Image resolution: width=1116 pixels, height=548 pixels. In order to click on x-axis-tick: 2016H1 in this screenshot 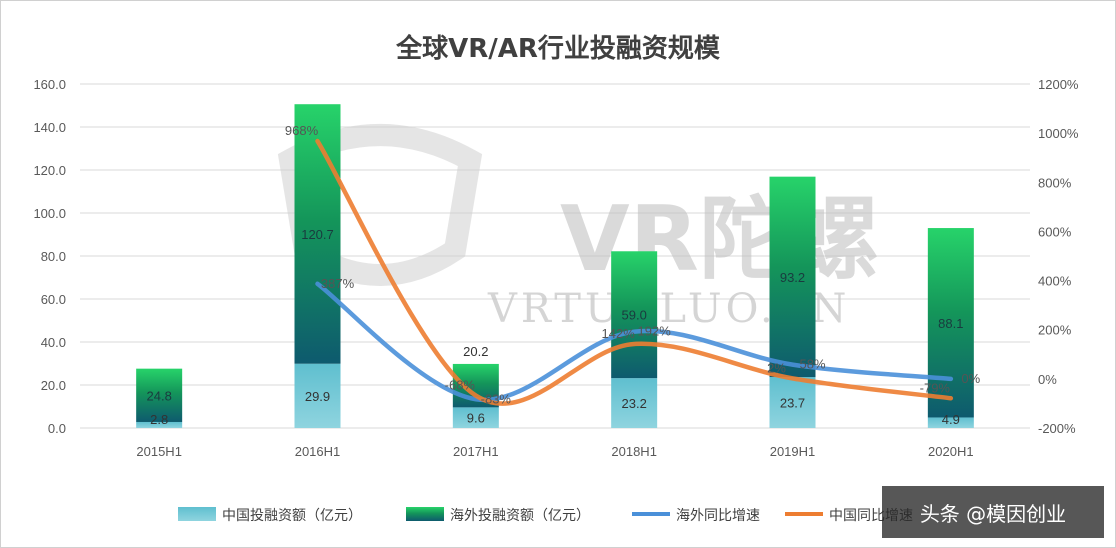, I will do `click(318, 451)`.